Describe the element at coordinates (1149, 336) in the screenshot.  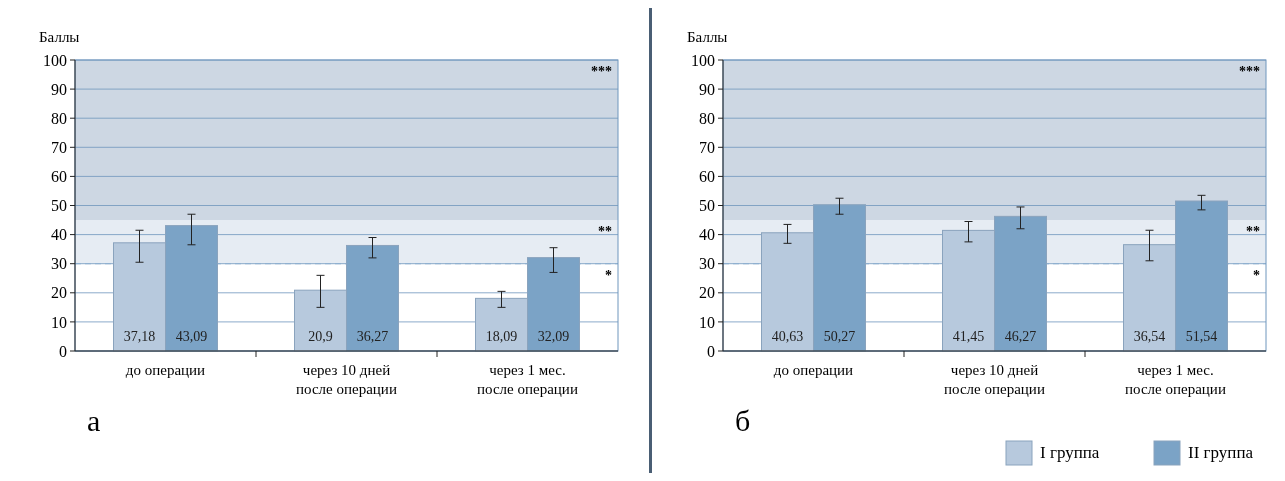
I see `data-label: 36,54` at that location.